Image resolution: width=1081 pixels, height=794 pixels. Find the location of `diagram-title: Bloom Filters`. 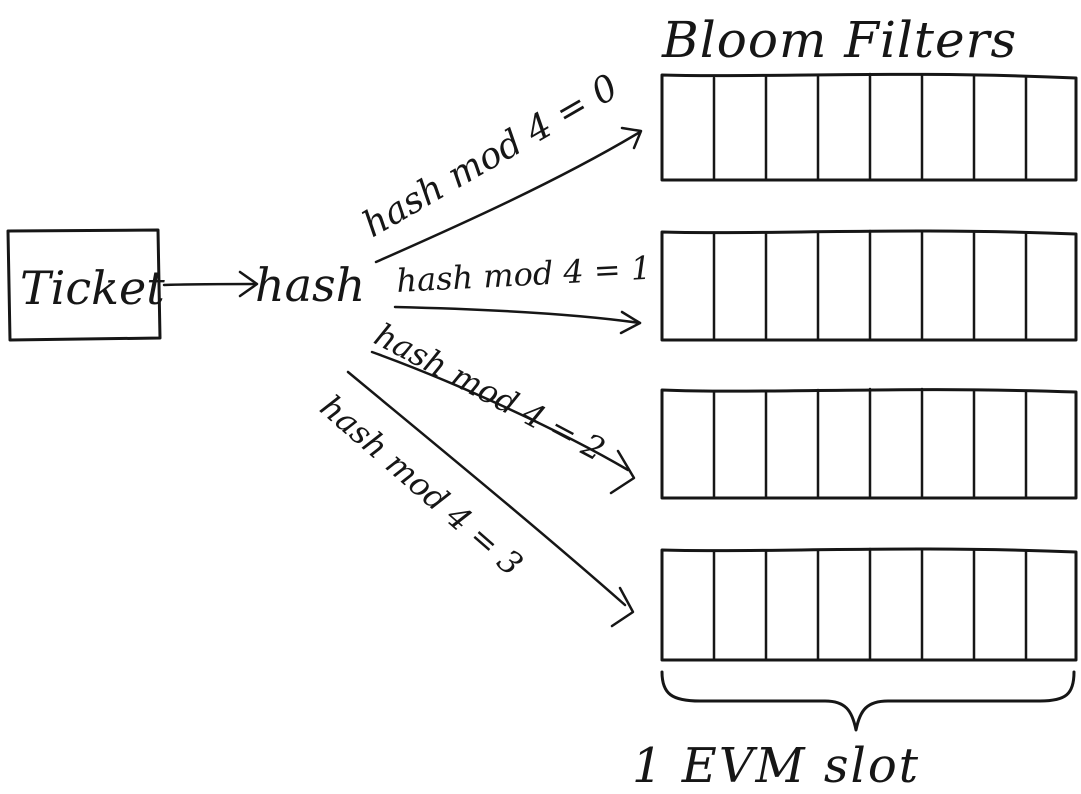

diagram-title: Bloom Filters is located at coordinates (839, 40).